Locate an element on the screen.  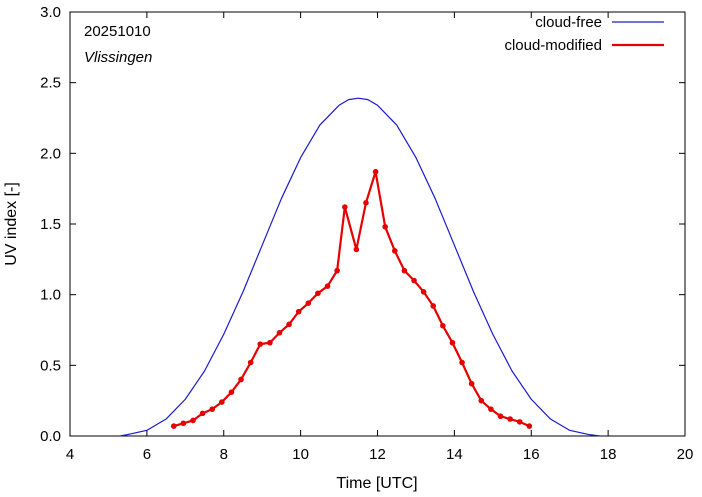
x-tick-label: 14 is located at coordinates (454, 454).